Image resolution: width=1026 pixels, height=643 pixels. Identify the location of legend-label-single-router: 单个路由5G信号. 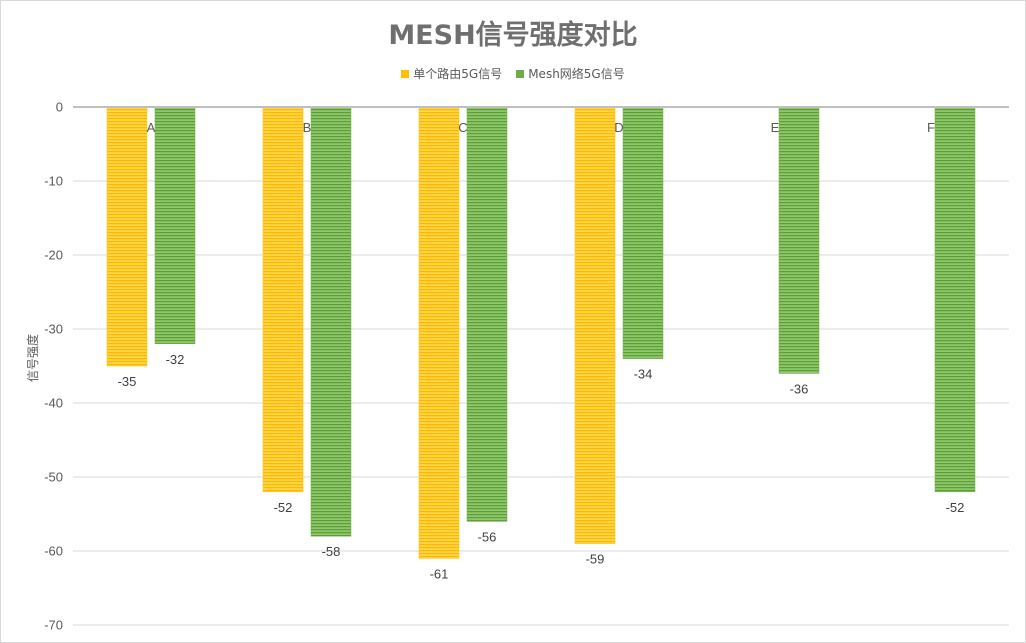
(458, 74).